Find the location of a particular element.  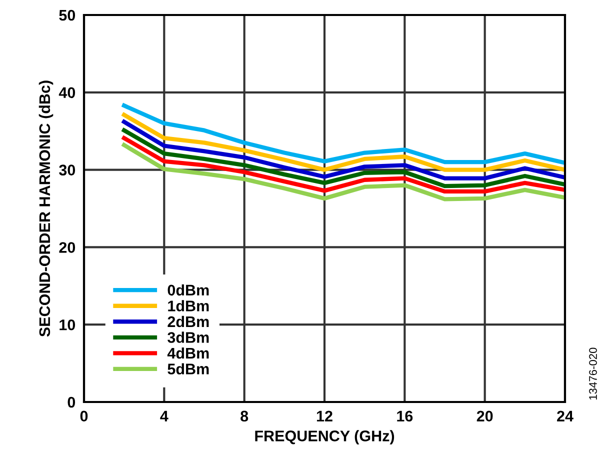

x-tick-label: 16 is located at coordinates (405, 416).